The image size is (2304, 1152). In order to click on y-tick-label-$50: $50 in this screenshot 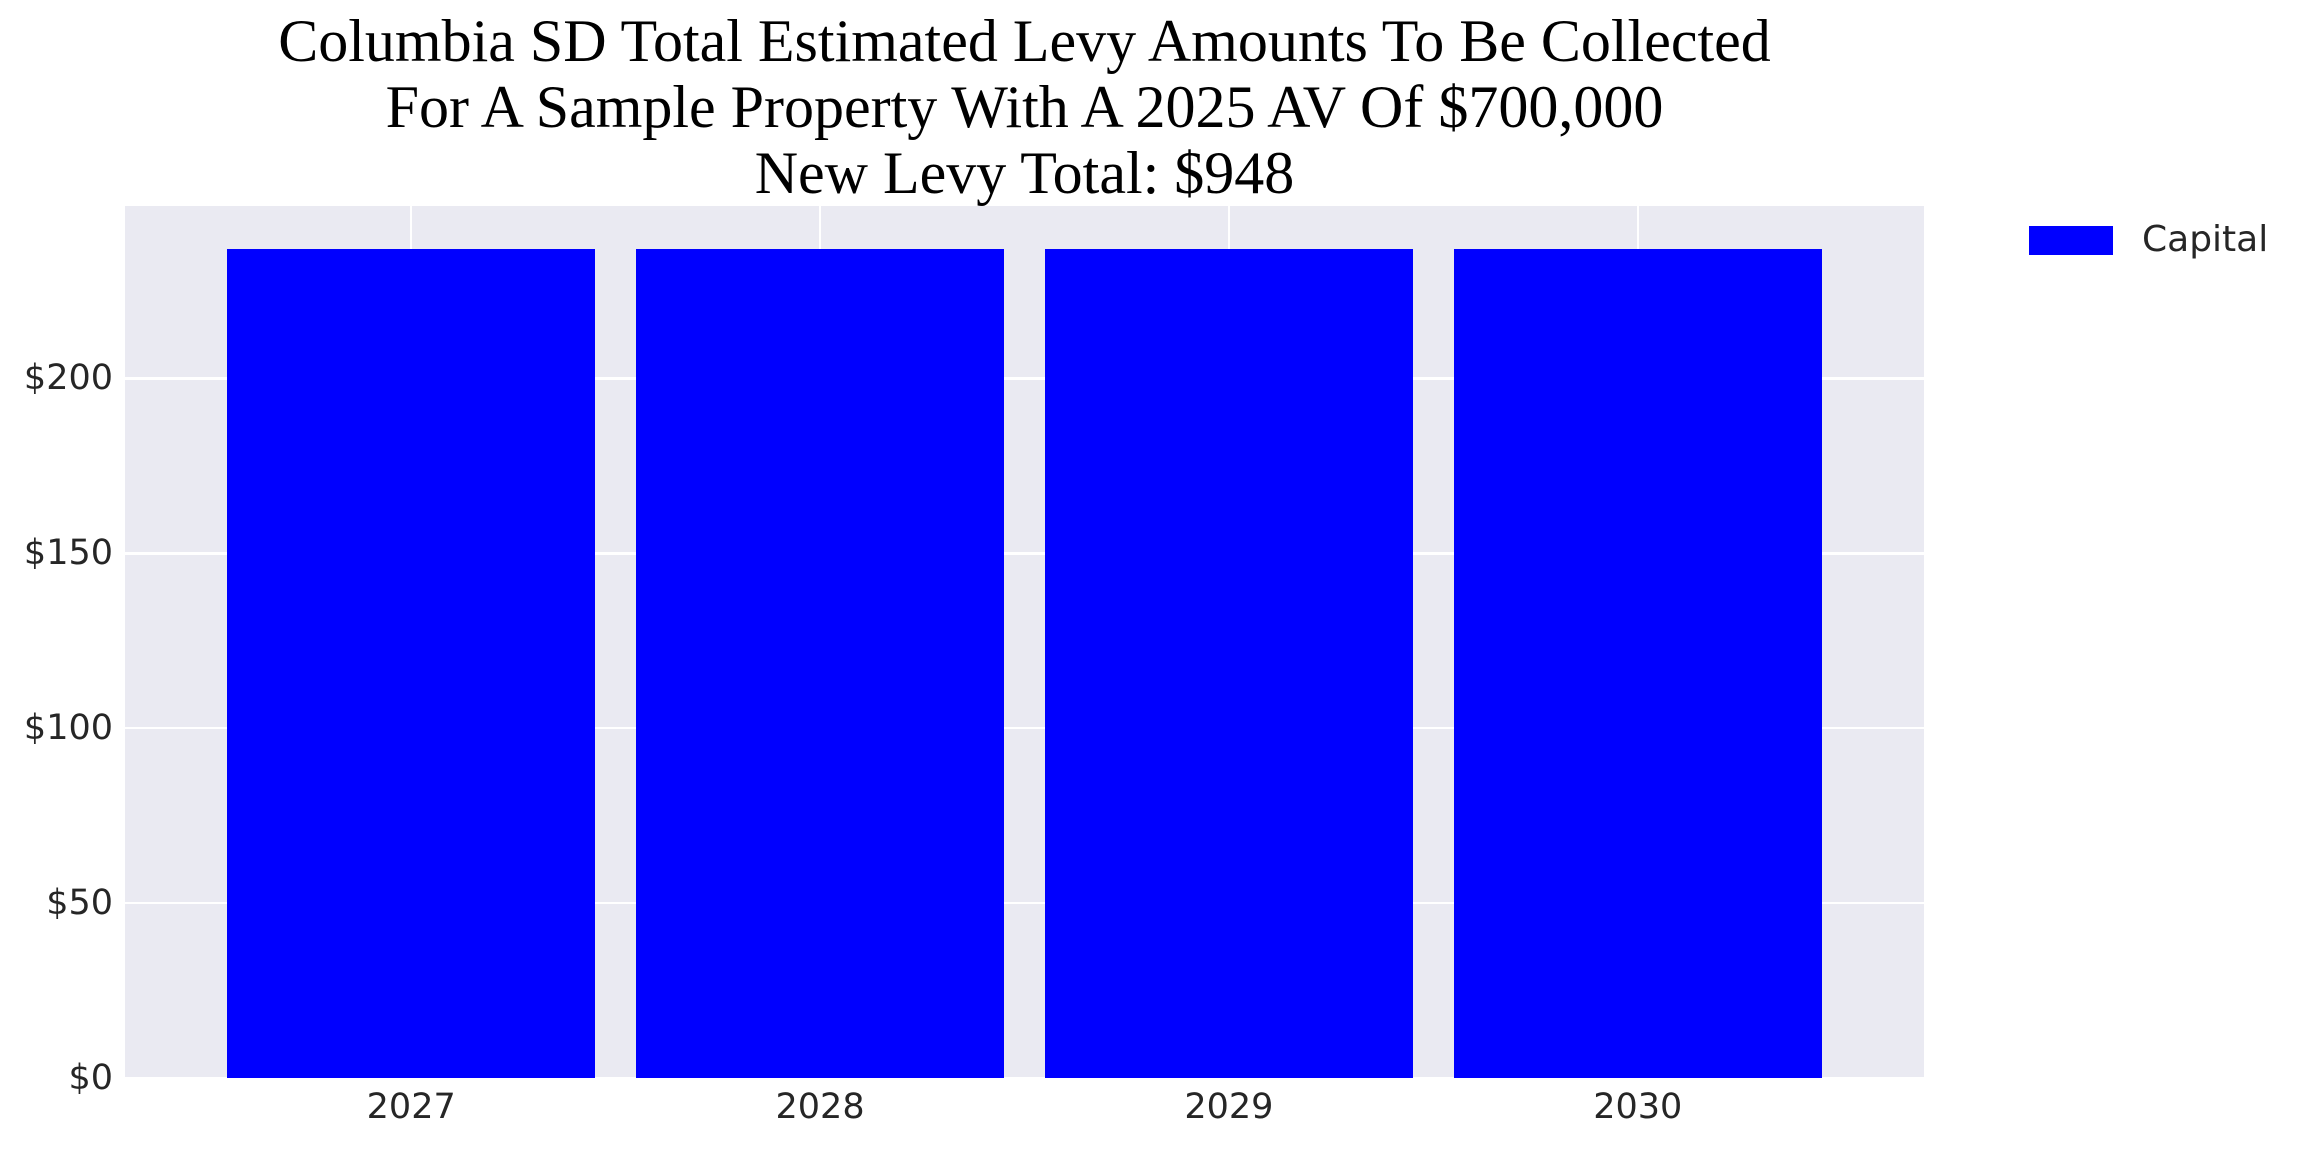, I will do `click(79, 903)`.